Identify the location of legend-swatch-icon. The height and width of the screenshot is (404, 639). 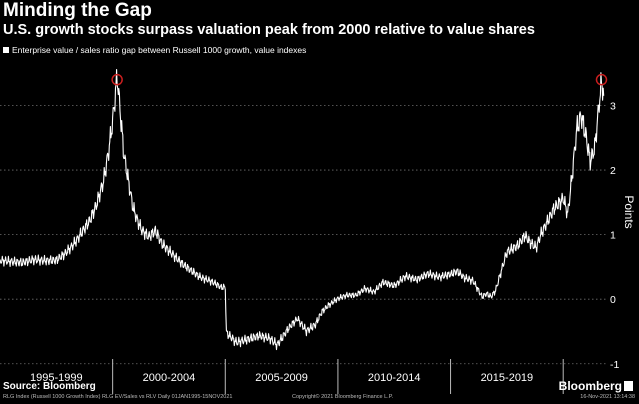
(6, 50).